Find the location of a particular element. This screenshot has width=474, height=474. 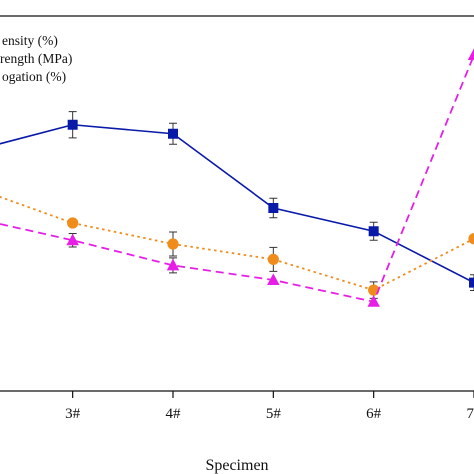

x-tick-label: 3# is located at coordinates (73, 414).